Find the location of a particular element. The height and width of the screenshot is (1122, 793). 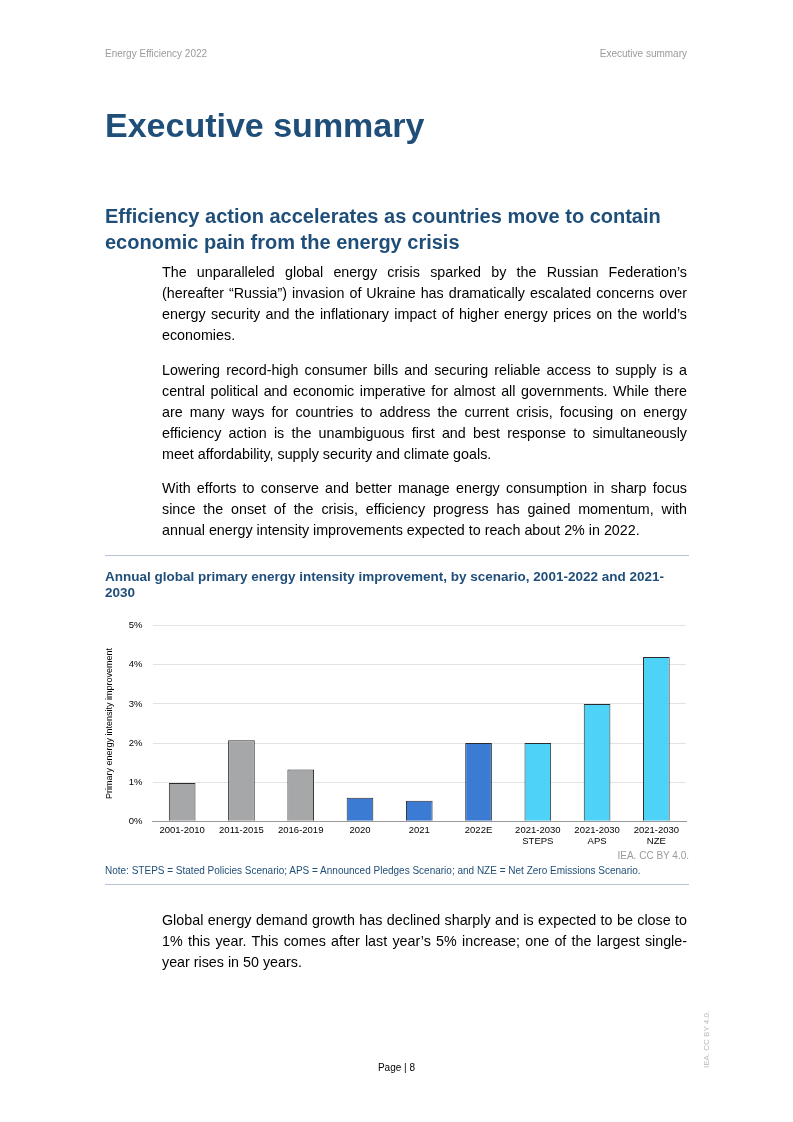

text: Energy Efficiency 2022 is located at coordinates (156, 53).